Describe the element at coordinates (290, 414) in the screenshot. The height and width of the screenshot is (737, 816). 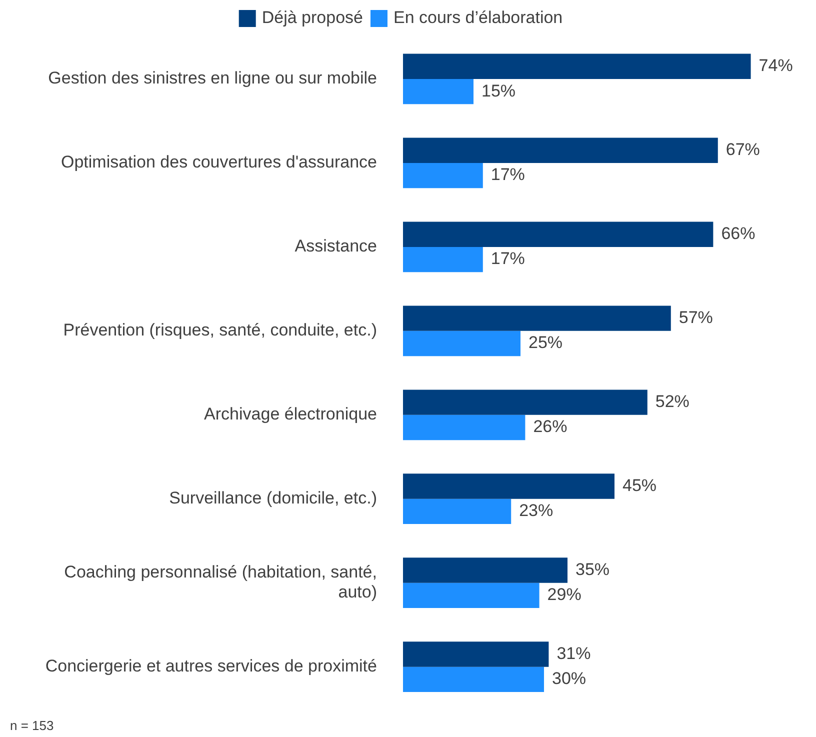
I see `y-tick-label: Archivage électronique` at that location.